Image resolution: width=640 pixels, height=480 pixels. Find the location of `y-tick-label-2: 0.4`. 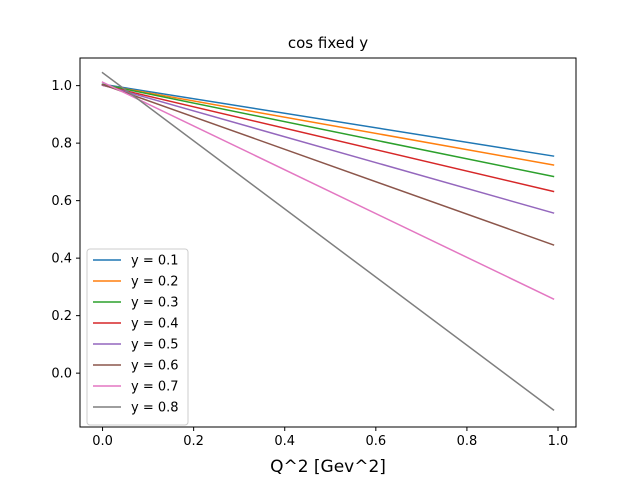

y-tick-label-2: 0.4 is located at coordinates (61, 259).